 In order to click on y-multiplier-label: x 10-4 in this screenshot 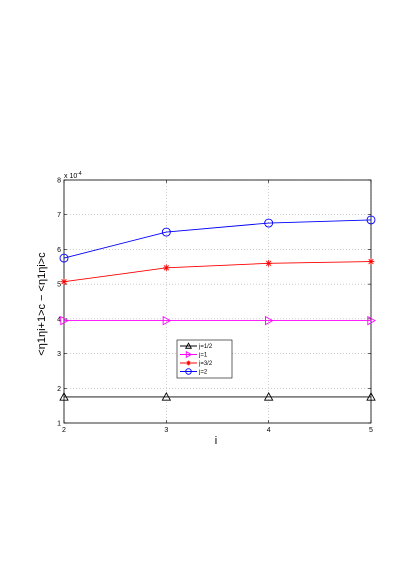, I will do `click(73, 175)`.